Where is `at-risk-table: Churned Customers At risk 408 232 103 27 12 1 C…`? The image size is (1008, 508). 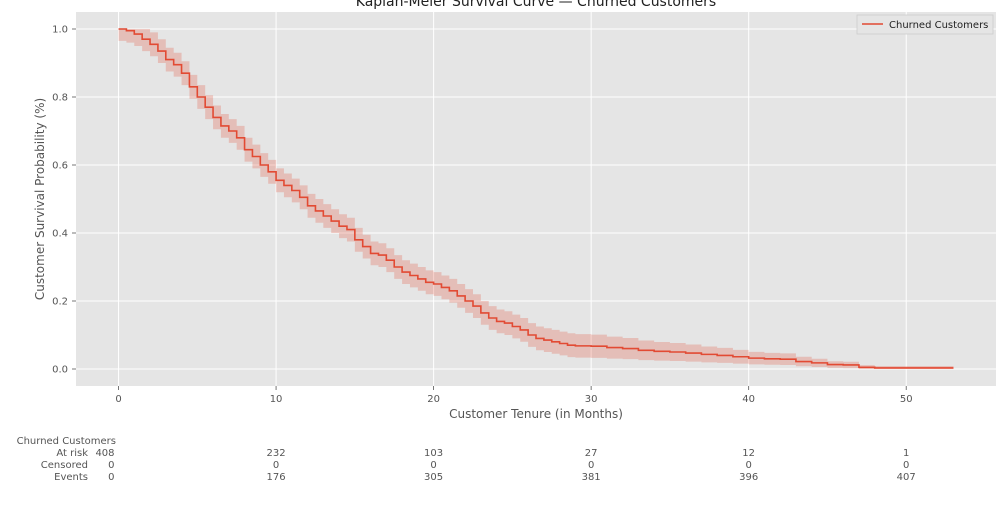 at-risk-table: Churned Customers At risk 408 232 103 27 12 1 C… is located at coordinates (466, 459).